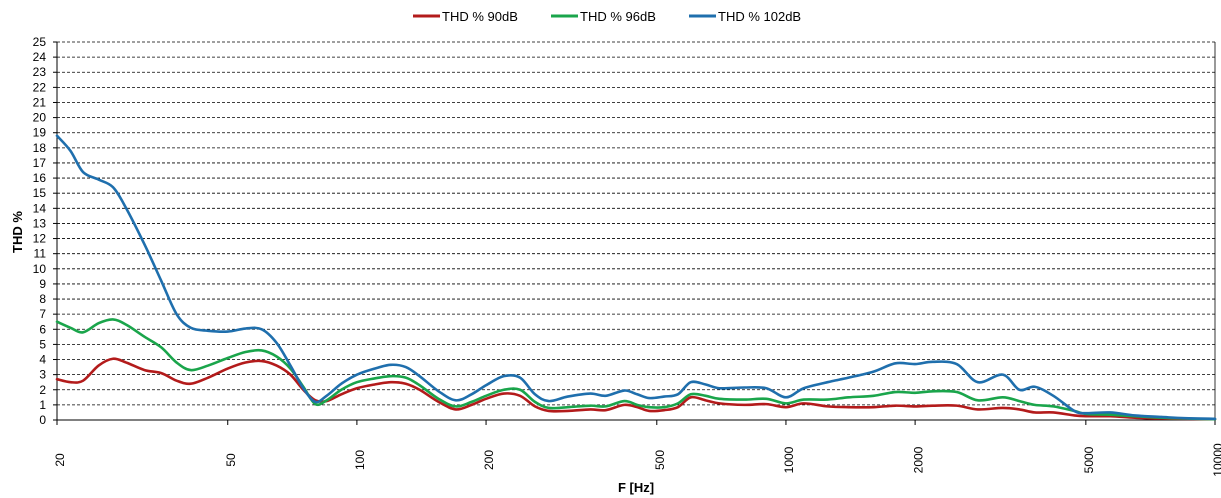  Describe the element at coordinates (489, 460) in the screenshot. I see `x-tick-label: 200` at that location.